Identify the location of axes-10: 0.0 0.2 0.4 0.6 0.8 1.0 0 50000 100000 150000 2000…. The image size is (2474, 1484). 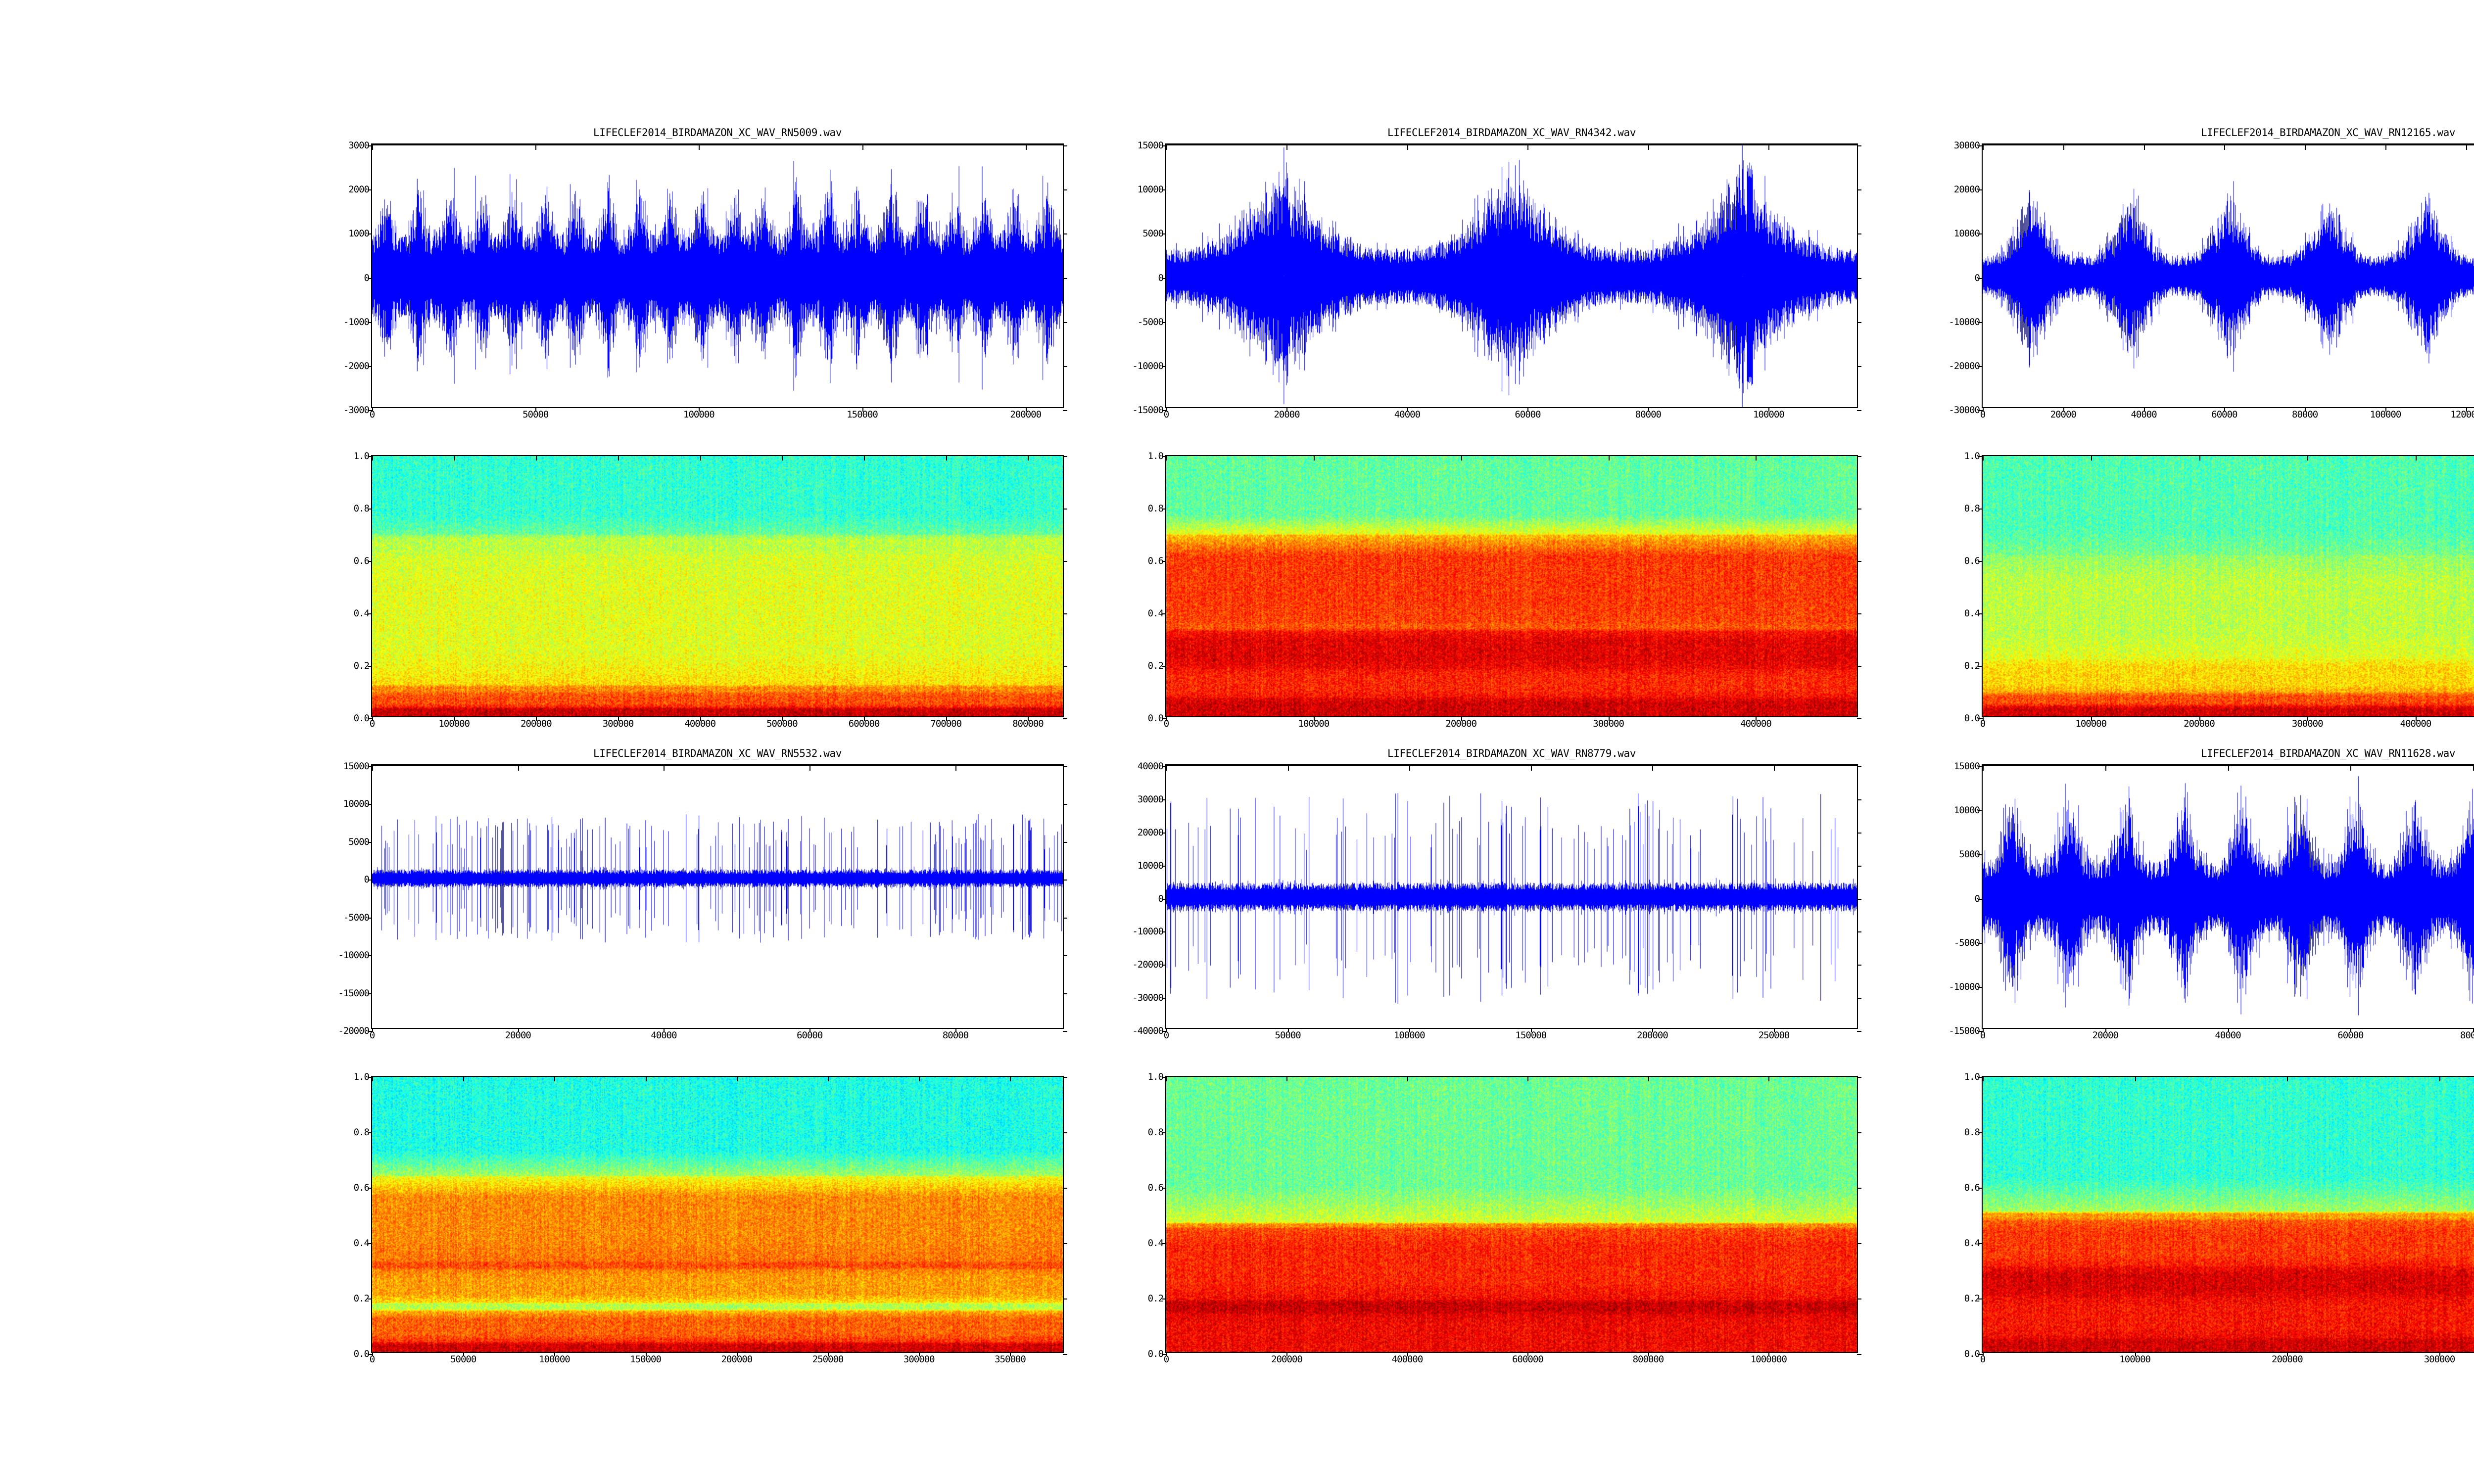
(710, 1218).